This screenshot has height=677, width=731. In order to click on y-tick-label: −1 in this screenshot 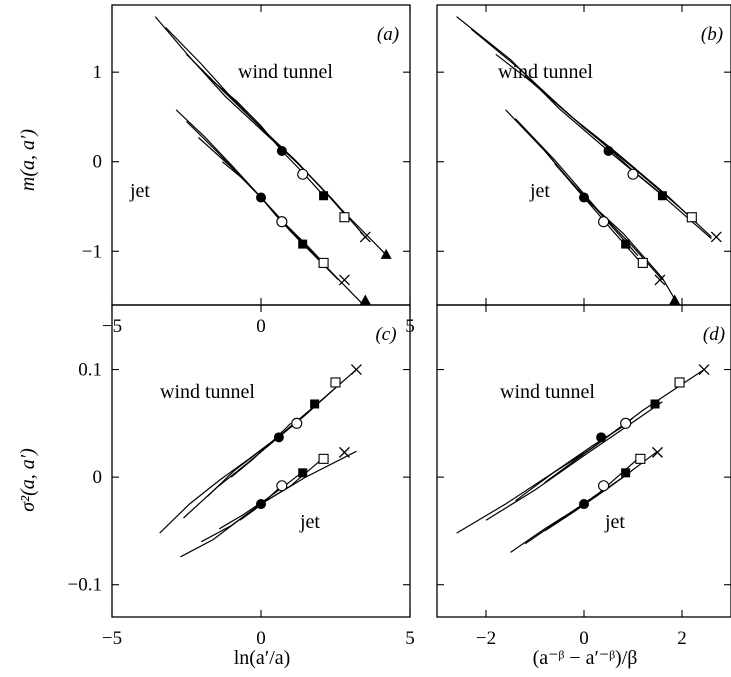, I will do `click(92, 251)`.